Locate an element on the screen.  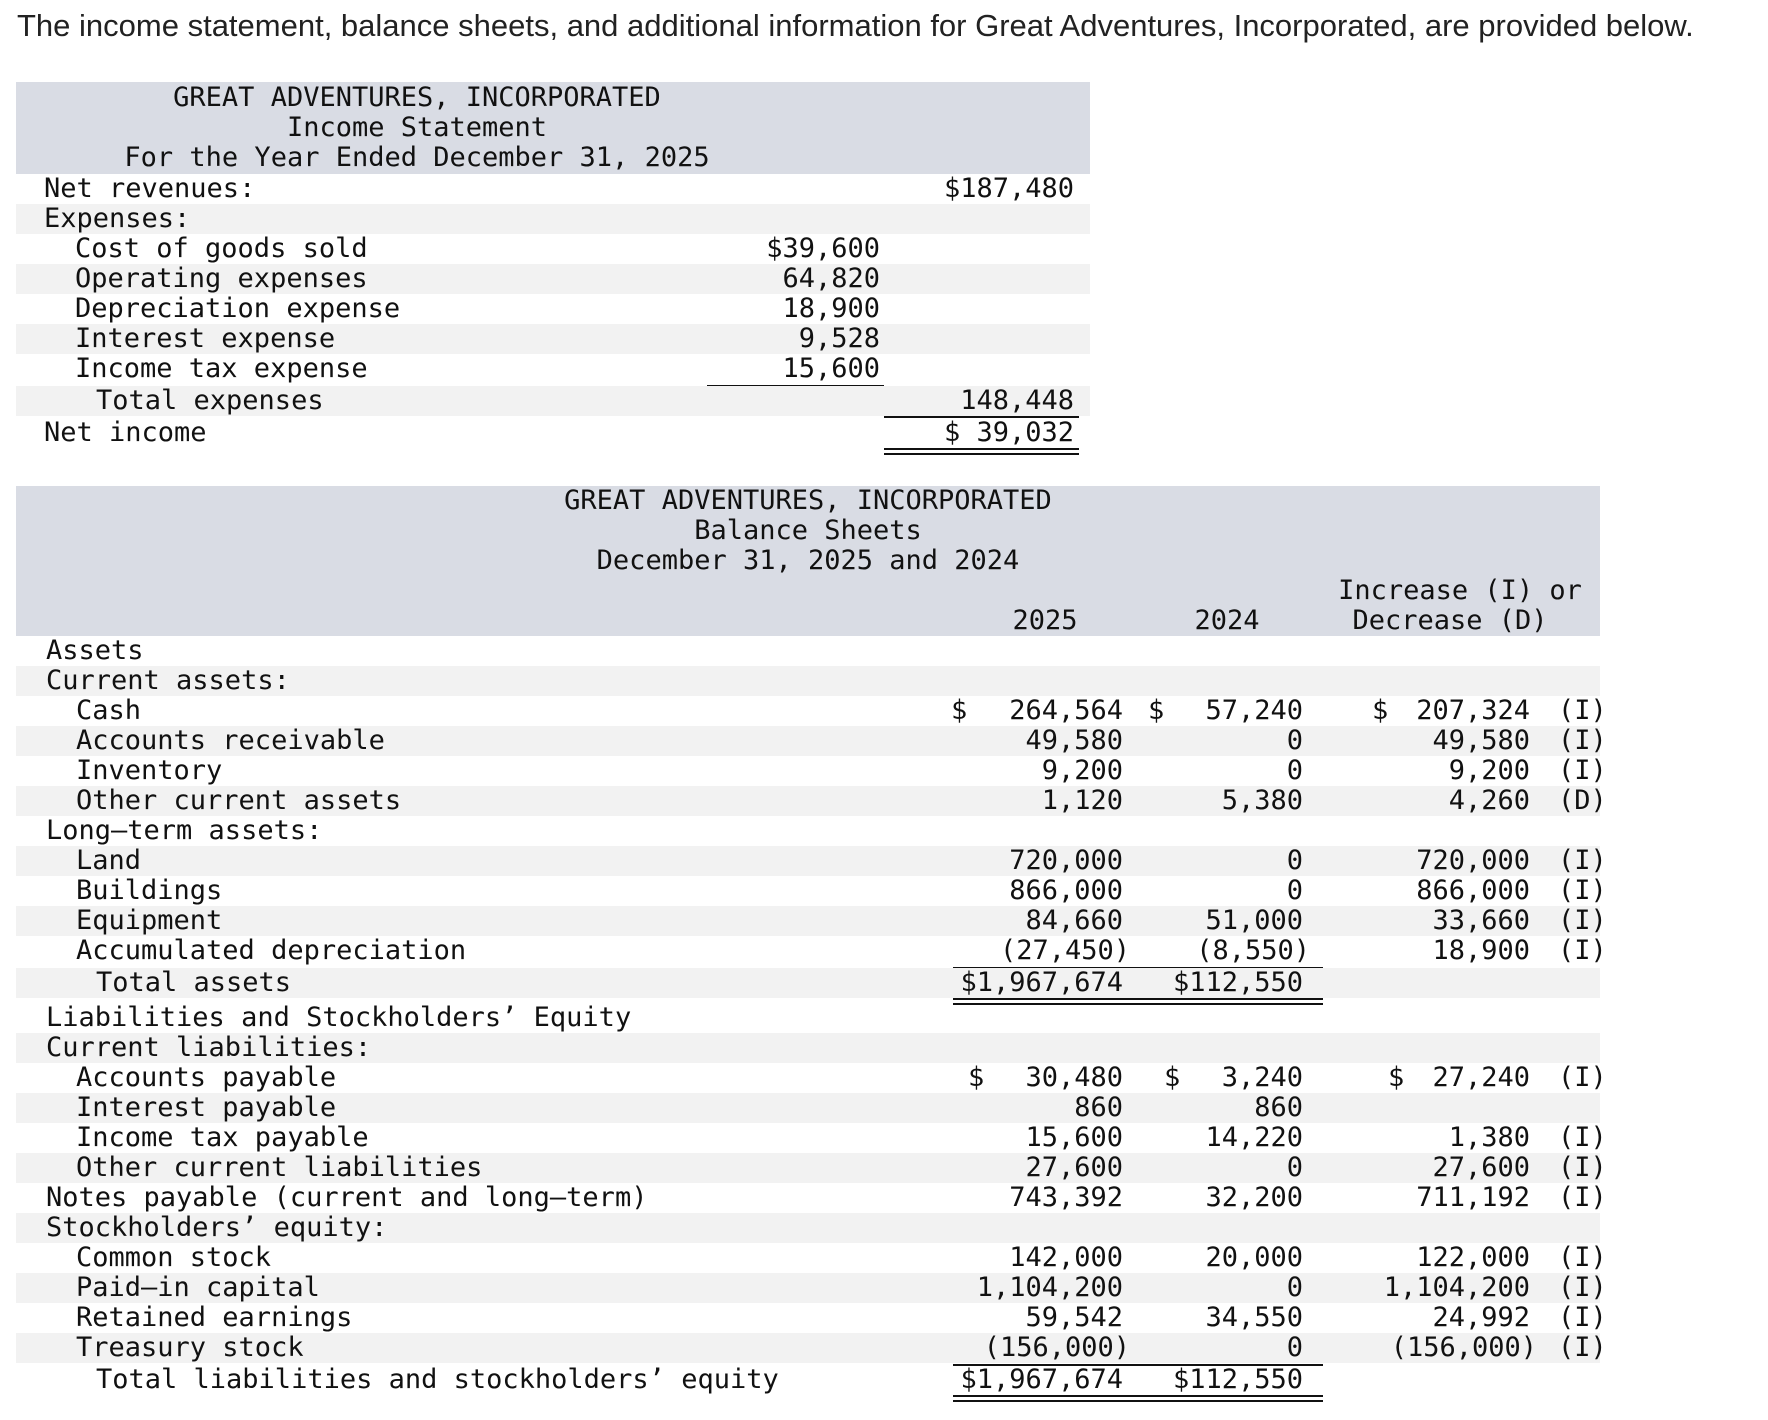
label: Interest expense is located at coordinates (205, 338).